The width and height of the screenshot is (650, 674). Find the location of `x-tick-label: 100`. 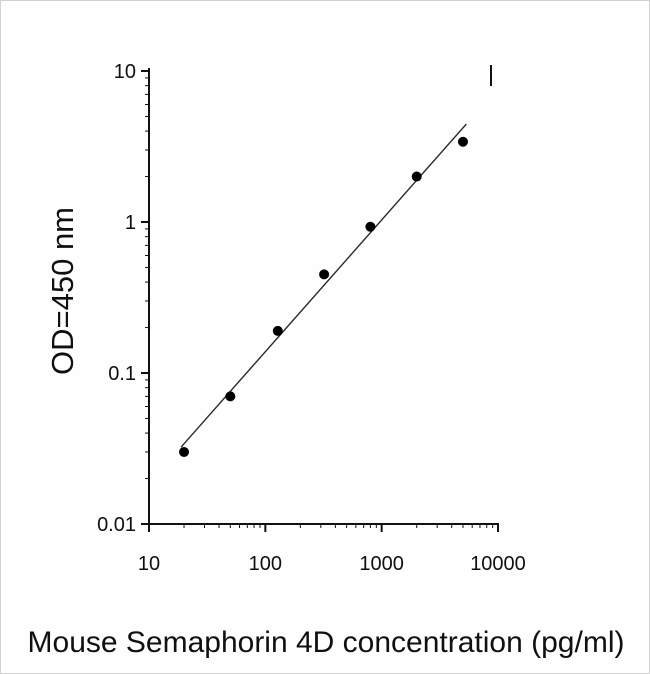

x-tick-label: 100 is located at coordinates (265, 564).